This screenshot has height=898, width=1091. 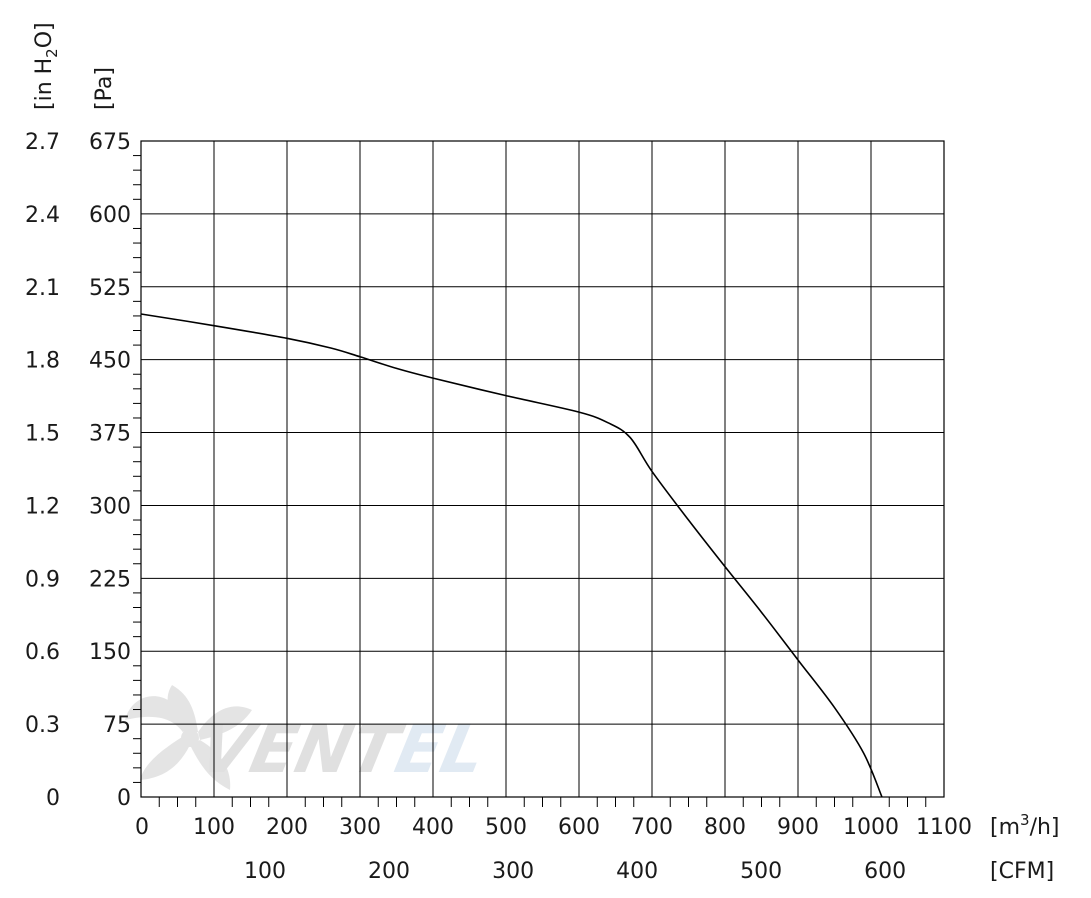 What do you see at coordinates (46, 66) in the screenshot?
I see `y2-axis-unit-label: [in H2O]` at bounding box center [46, 66].